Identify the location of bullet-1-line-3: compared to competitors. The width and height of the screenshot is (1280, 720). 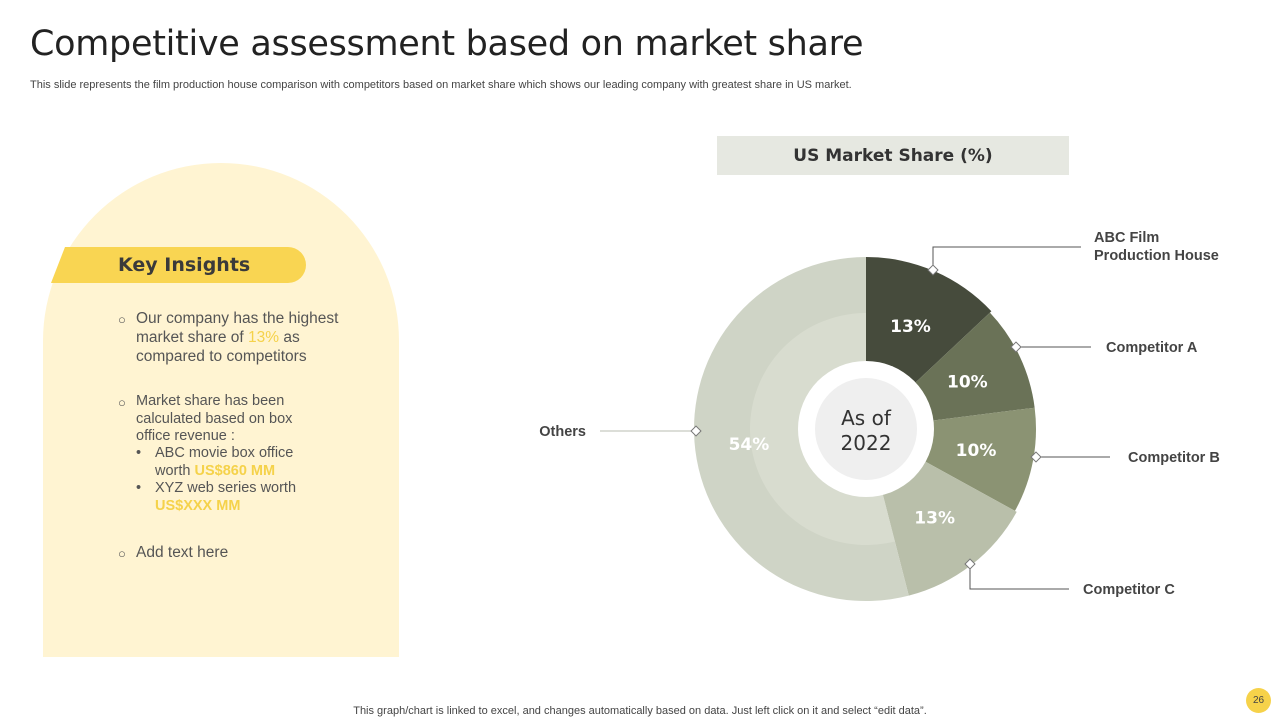
(221, 356).